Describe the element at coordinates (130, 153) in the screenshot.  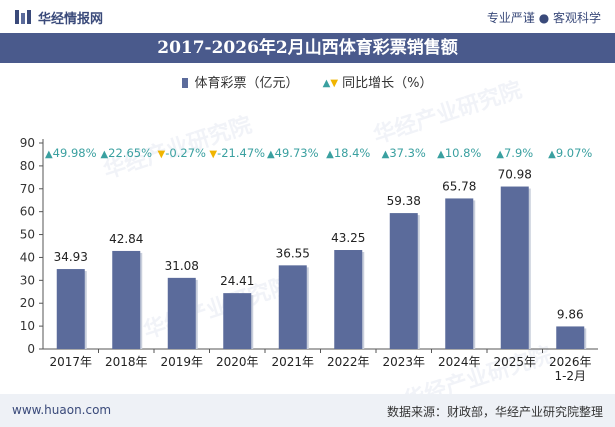
I see `growth-value: 22.65%` at that location.